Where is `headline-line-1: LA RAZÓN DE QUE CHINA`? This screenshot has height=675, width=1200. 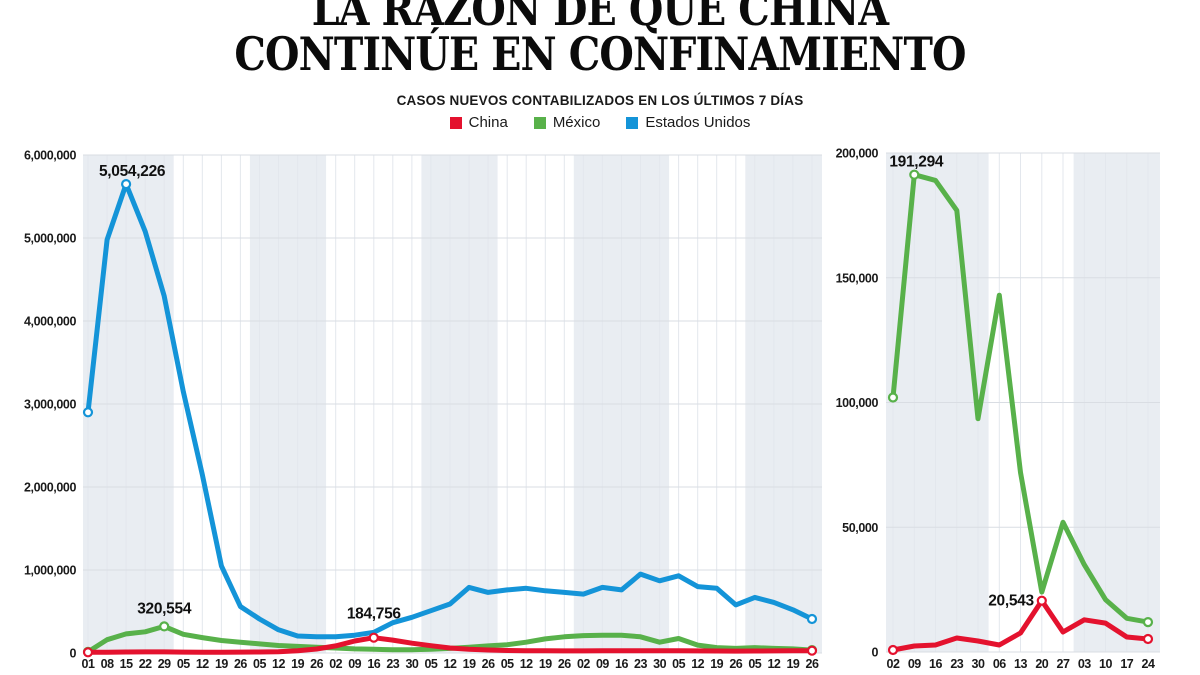 headline-line-1: LA RAZÓN DE QUE CHINA is located at coordinates (600, 18).